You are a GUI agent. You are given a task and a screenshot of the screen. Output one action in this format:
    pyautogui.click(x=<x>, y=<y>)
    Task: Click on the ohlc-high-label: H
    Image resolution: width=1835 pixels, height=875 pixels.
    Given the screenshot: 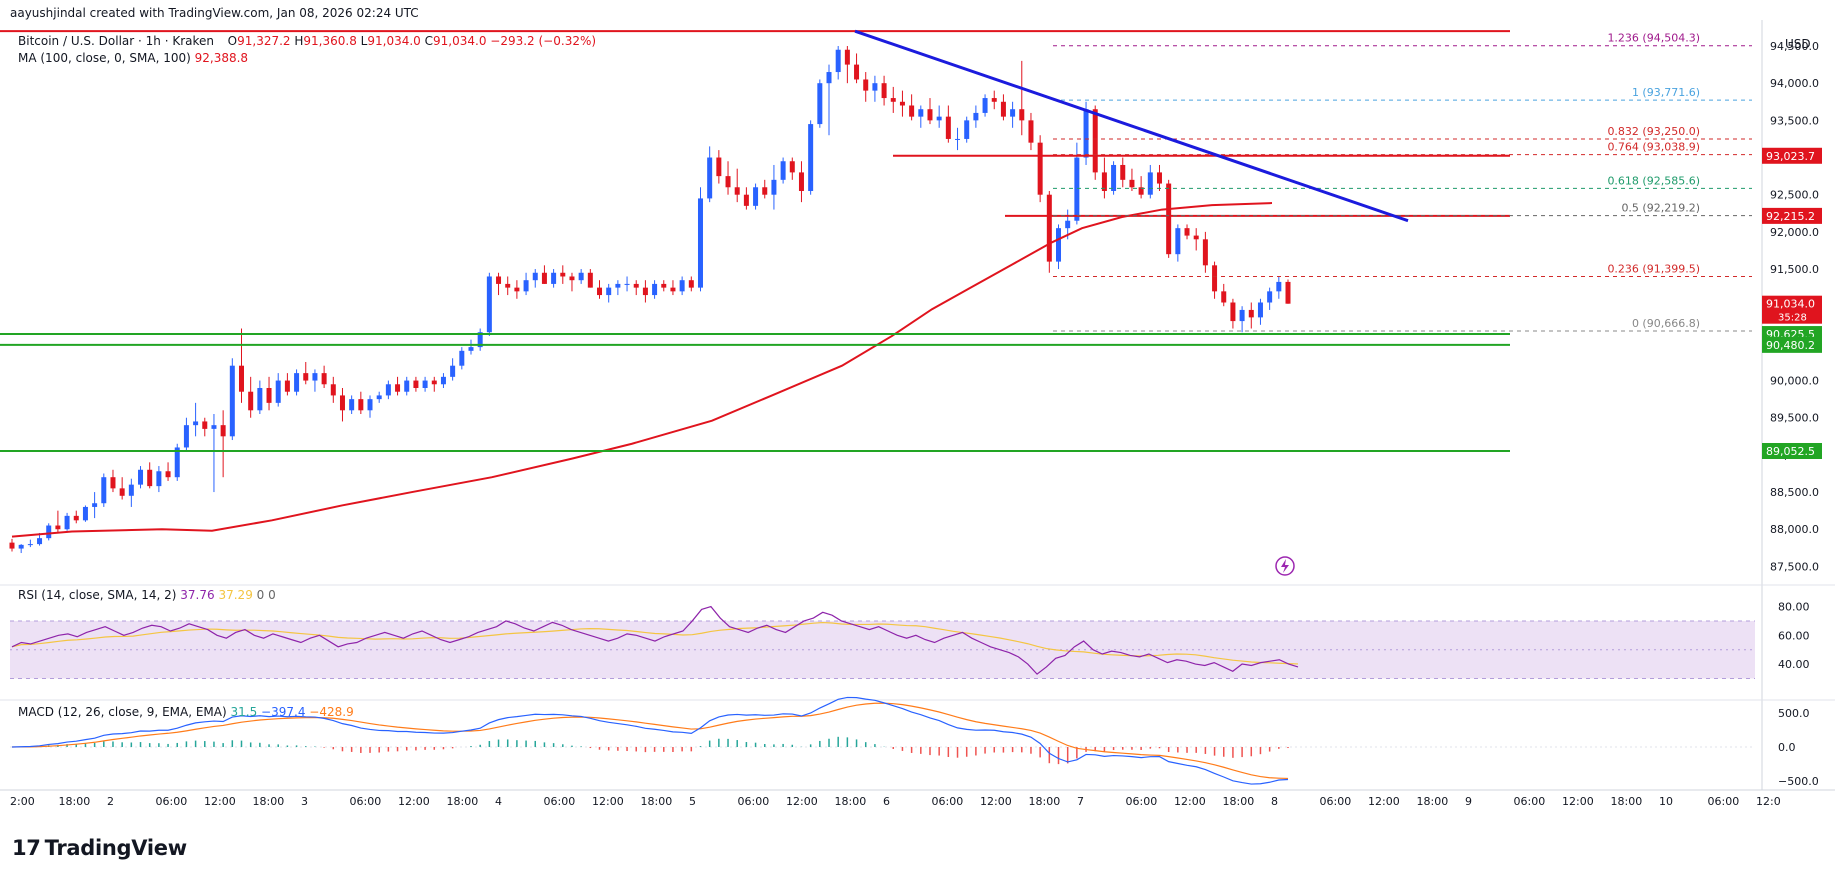 What is the action you would take?
    pyautogui.click(x=299, y=41)
    